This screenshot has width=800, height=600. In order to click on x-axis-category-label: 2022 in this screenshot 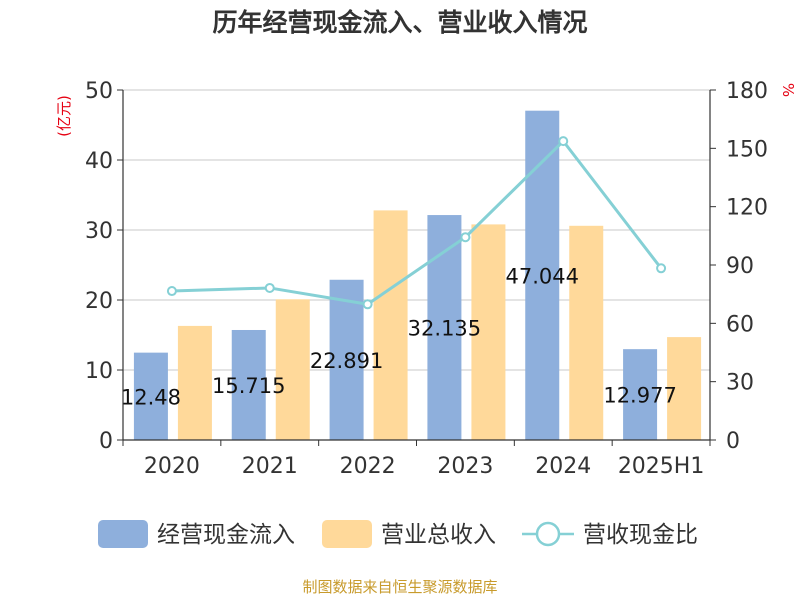, I will do `click(368, 466)`.